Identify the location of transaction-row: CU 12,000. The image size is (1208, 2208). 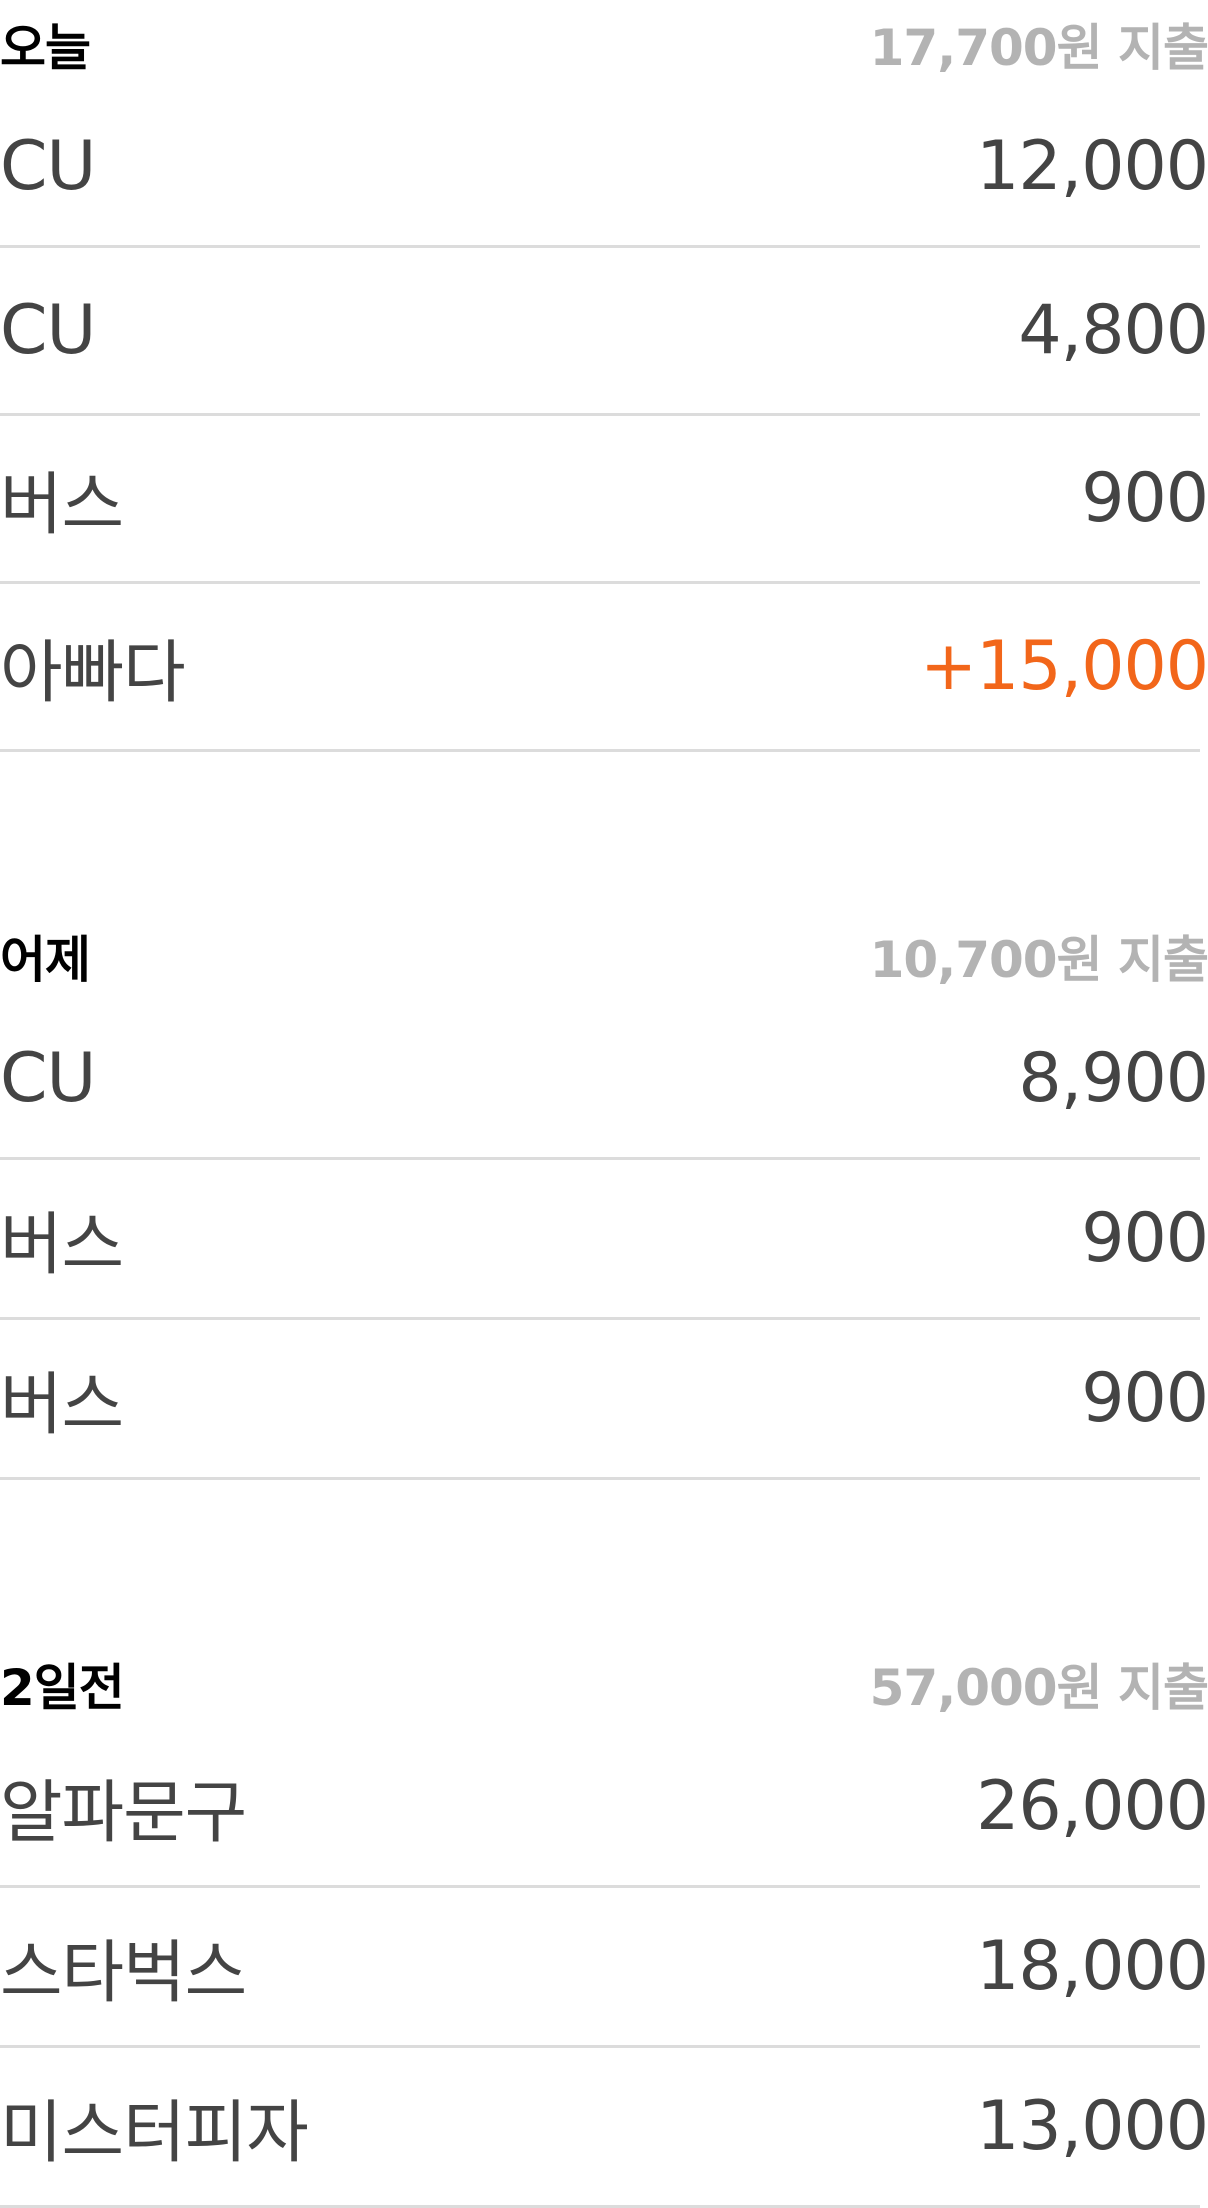
(604, 168).